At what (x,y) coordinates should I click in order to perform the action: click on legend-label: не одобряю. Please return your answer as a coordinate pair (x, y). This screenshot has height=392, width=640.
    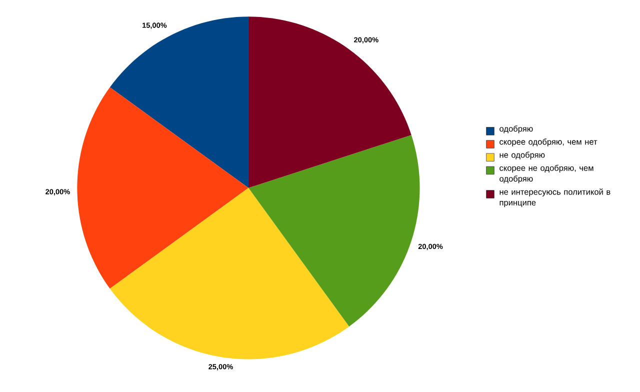
    Looking at the image, I should click on (522, 156).